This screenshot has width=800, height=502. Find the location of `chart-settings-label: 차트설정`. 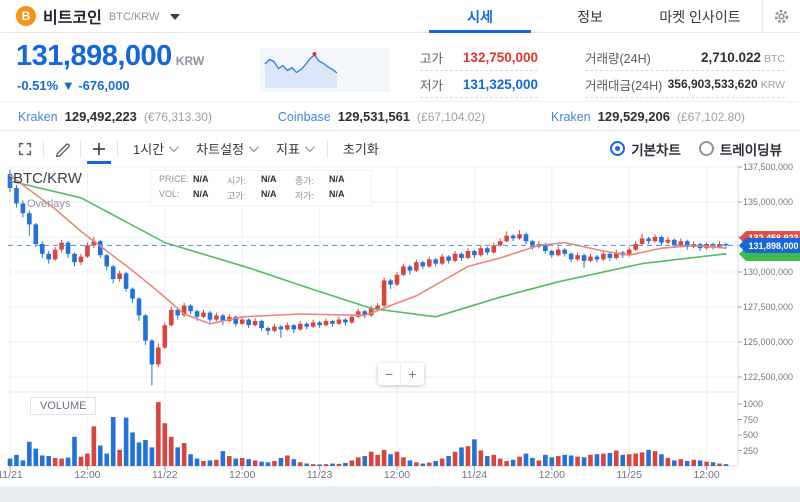

chart-settings-label: 차트설정 is located at coordinates (220, 149).